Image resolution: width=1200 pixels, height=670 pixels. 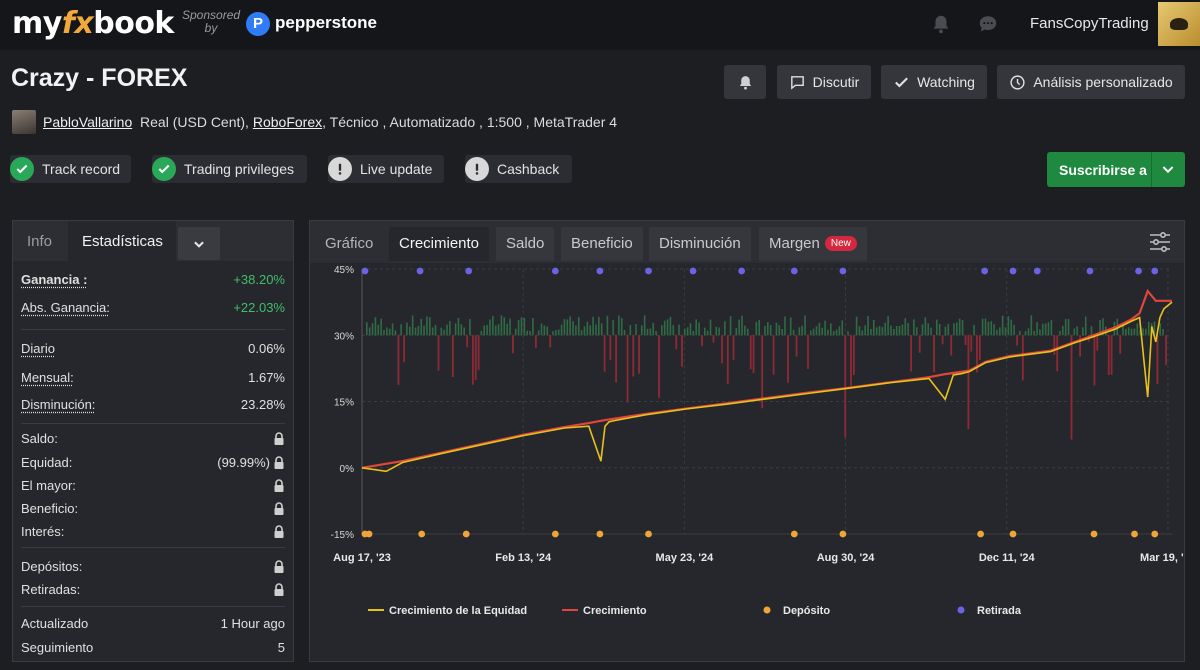 I want to click on myfxbook-logo: myfxbook, so click(x=93, y=23).